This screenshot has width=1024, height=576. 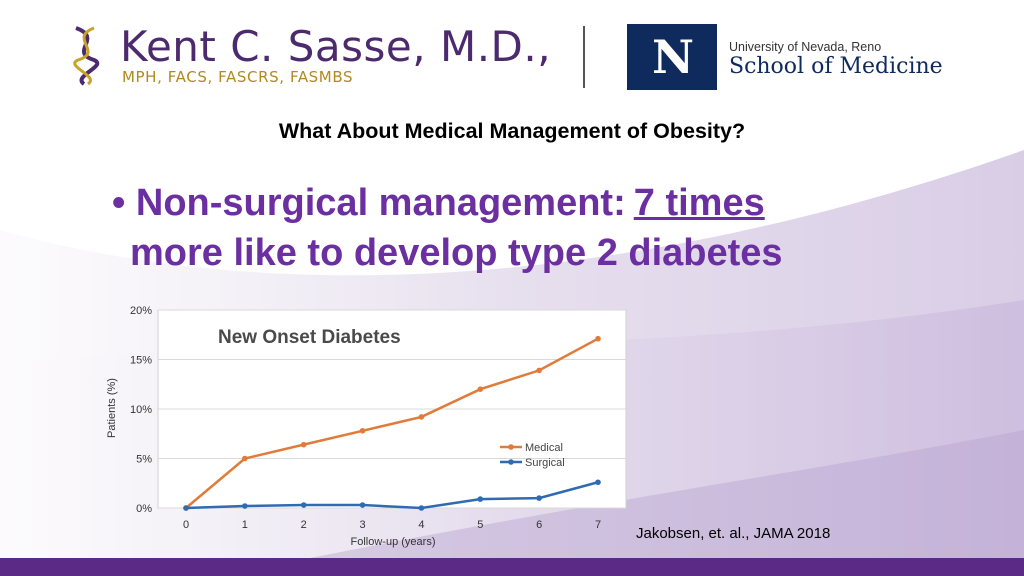 I want to click on x-tick-label: 5, so click(x=480, y=525).